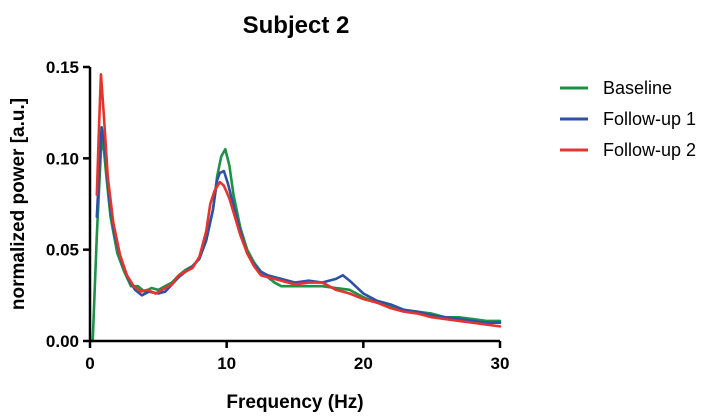  What do you see at coordinates (294, 402) in the screenshot?
I see `x-axis-label: Frequency (Hz)` at bounding box center [294, 402].